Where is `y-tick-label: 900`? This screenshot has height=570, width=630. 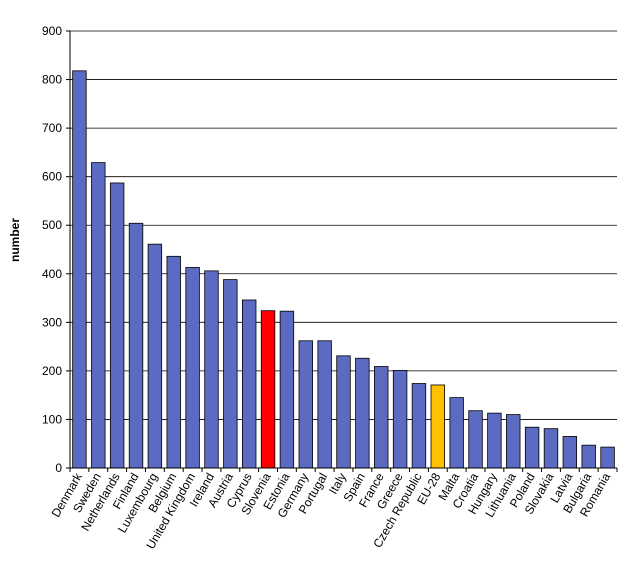 y-tick-label: 900 is located at coordinates (52, 31).